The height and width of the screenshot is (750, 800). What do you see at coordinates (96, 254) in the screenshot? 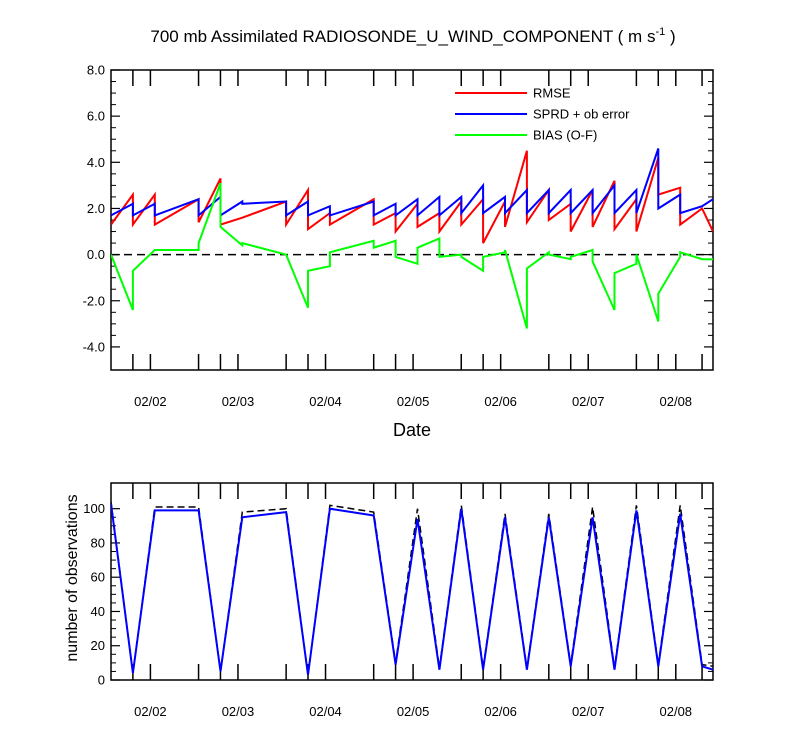
I see `y-tick-label: 0.0` at bounding box center [96, 254].